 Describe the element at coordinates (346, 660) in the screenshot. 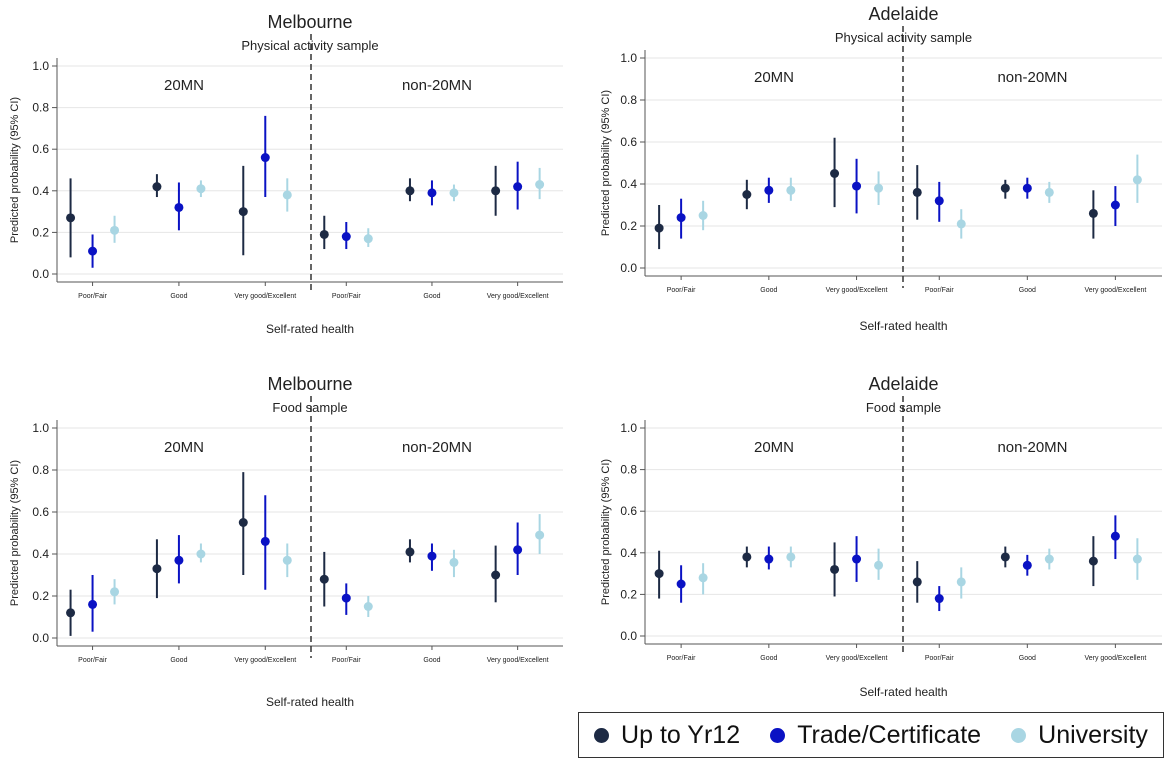

I see `chart-3-xtick-label-poor-fair: Poor/Fair` at that location.